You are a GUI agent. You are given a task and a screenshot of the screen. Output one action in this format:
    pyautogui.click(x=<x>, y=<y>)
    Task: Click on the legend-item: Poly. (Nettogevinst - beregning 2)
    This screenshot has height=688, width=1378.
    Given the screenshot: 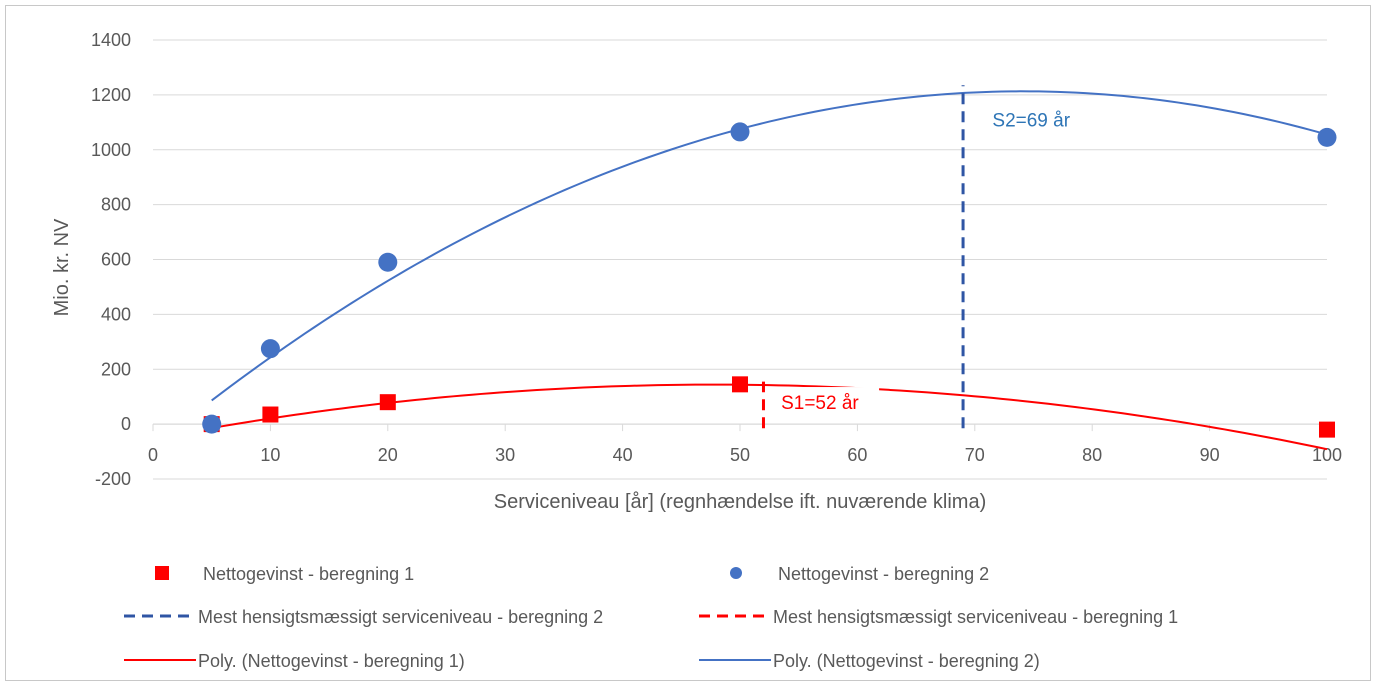 What is the action you would take?
    pyautogui.click(x=869, y=661)
    